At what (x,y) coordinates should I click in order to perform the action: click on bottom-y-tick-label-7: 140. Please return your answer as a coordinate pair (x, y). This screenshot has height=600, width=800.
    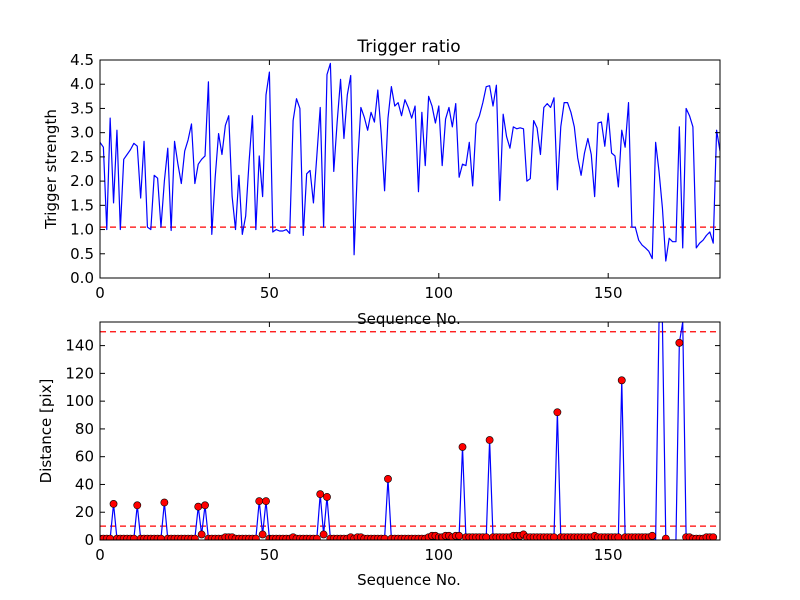
    Looking at the image, I should click on (79, 346).